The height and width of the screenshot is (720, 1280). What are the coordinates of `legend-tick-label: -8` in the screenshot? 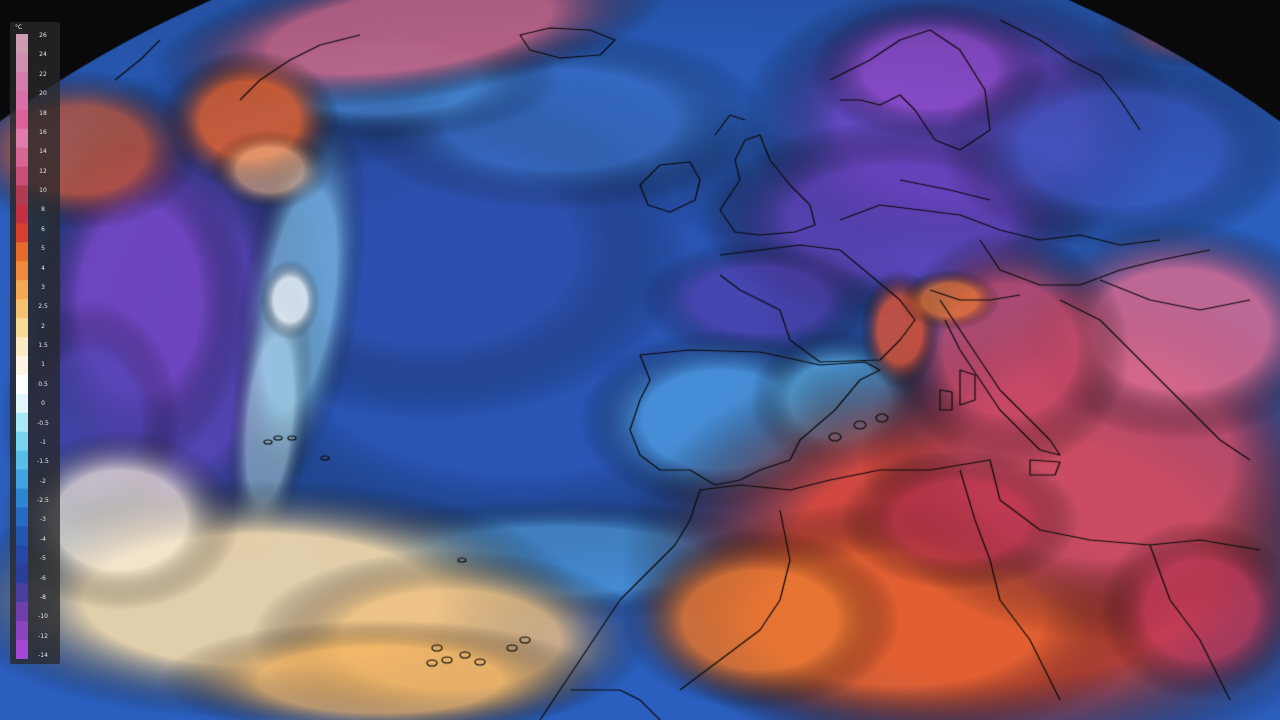 It's located at (43, 597).